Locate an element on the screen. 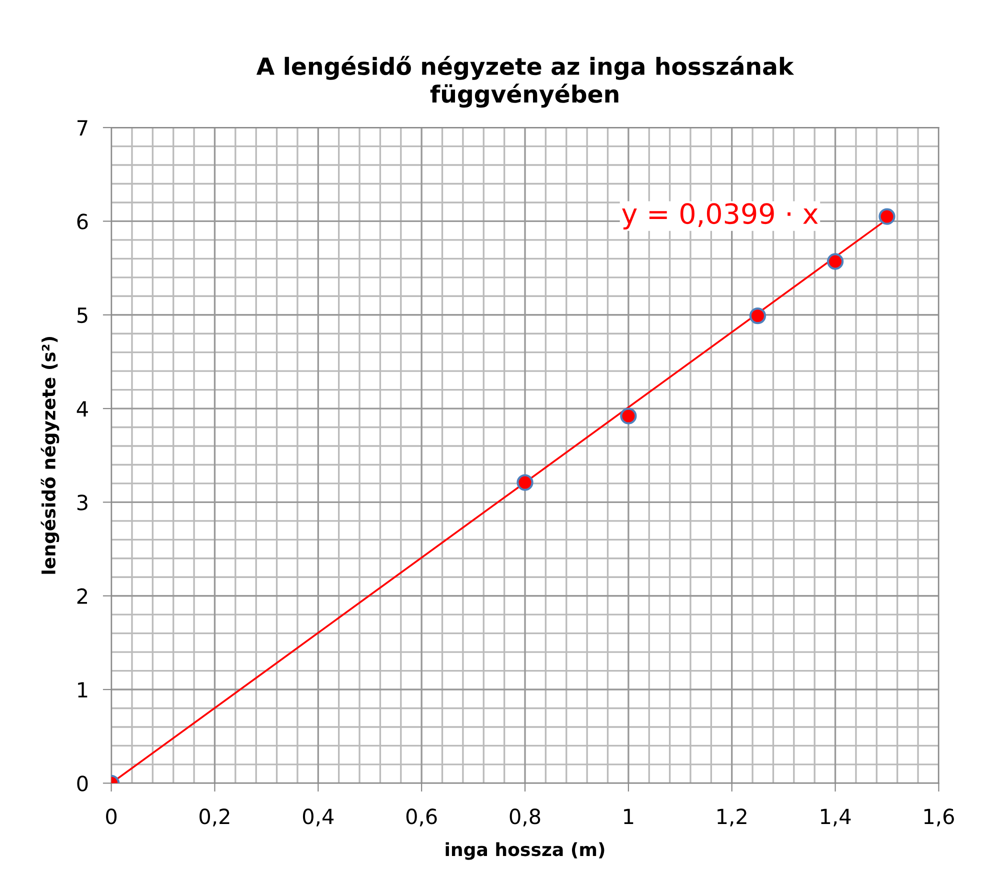 The width and height of the screenshot is (985, 892). x-tick-label: 0,8 is located at coordinates (525, 817).